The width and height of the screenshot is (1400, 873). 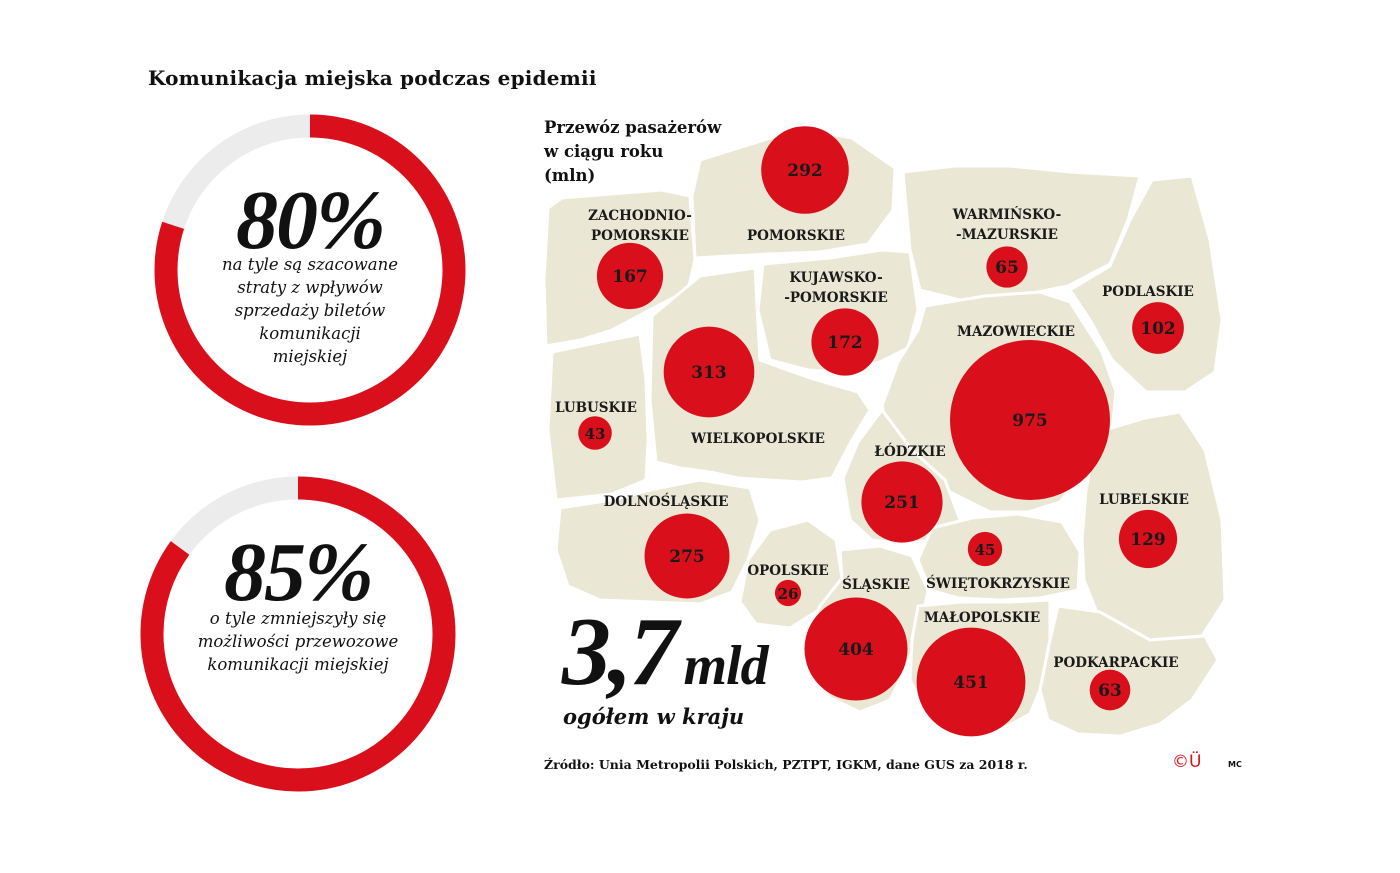 I want to click on region-shape-opolskie, so click(x=791, y=574).